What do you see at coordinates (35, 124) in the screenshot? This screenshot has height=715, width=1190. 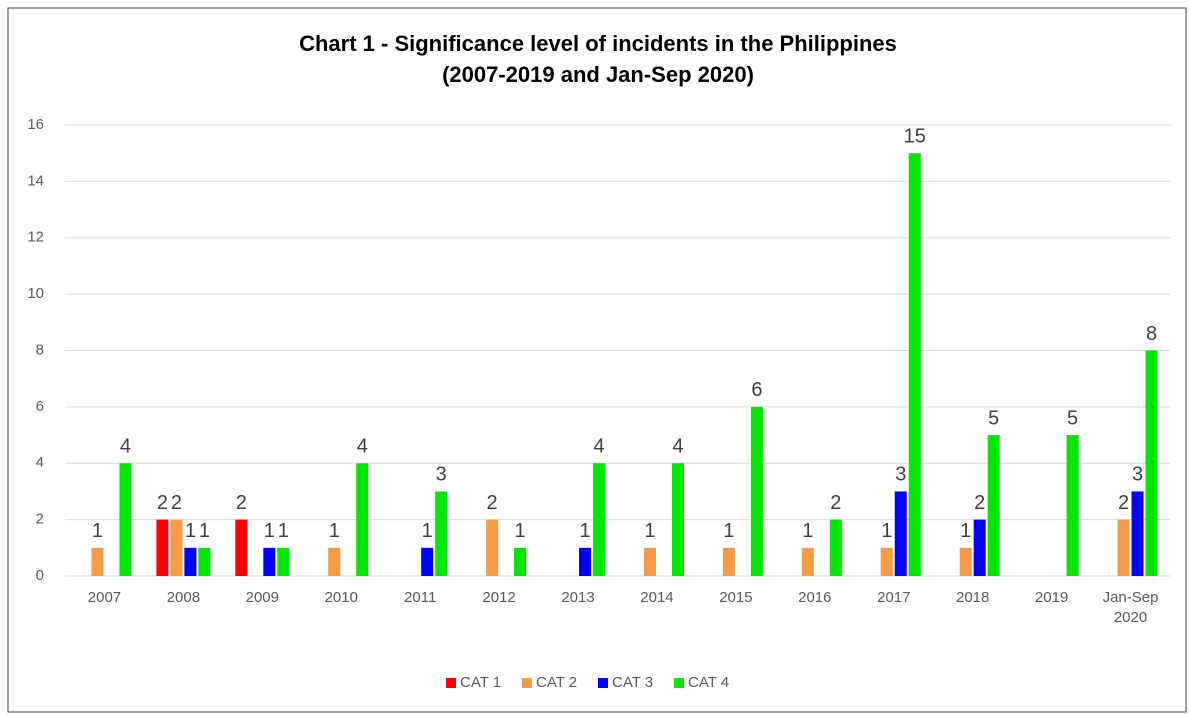 I see `y-tick-label: 16` at bounding box center [35, 124].